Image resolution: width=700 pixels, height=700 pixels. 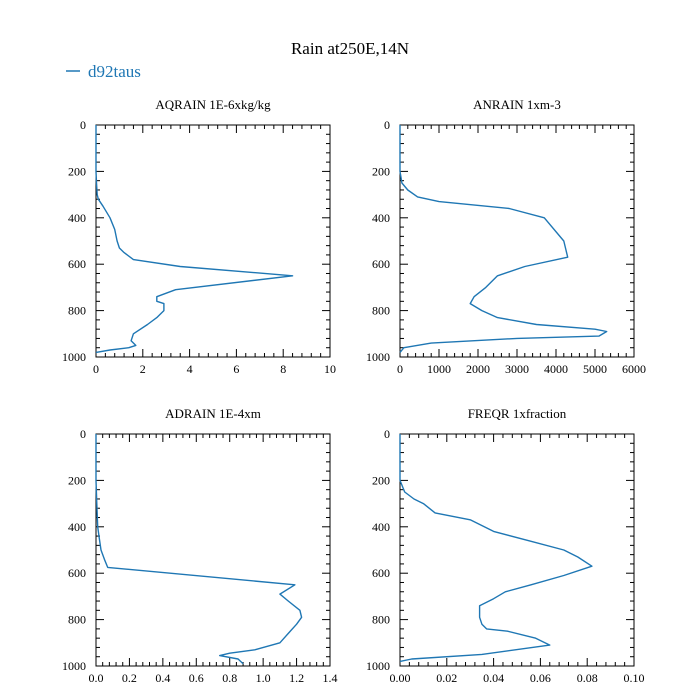 I want to click on figure-title: Rain at250E,14N, so click(x=350, y=48).